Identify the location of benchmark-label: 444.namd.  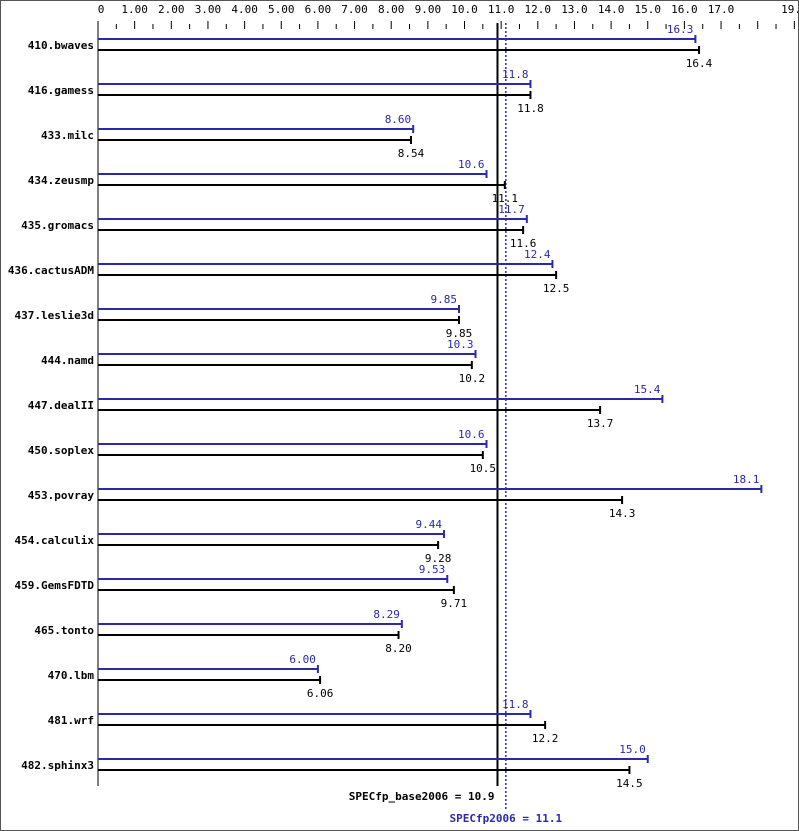
(67, 360).